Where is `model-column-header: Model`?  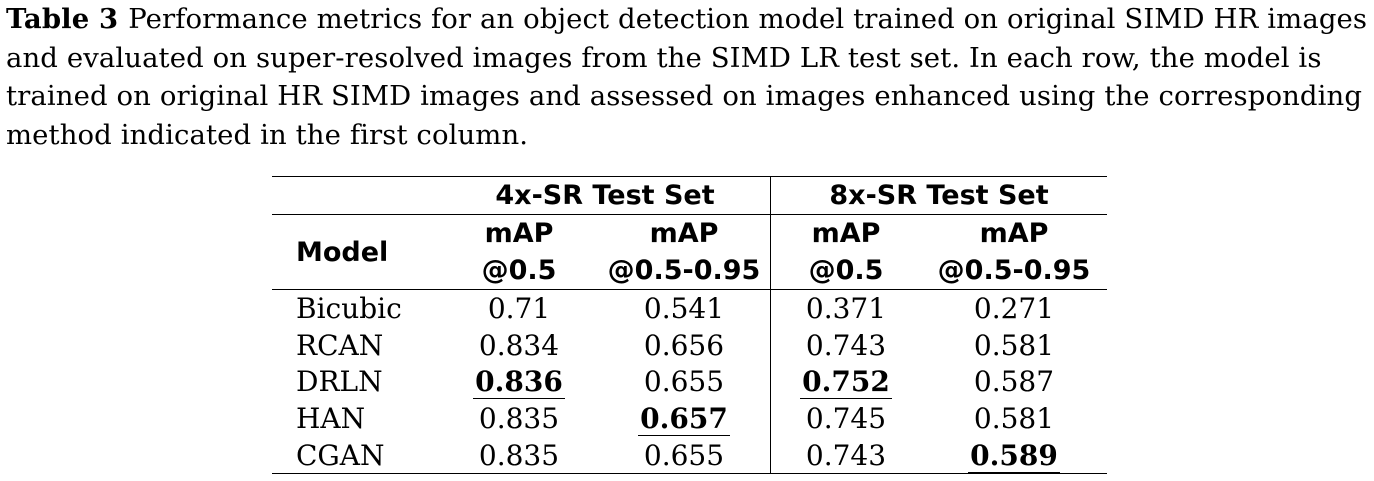
model-column-header: Model is located at coordinates (342, 252).